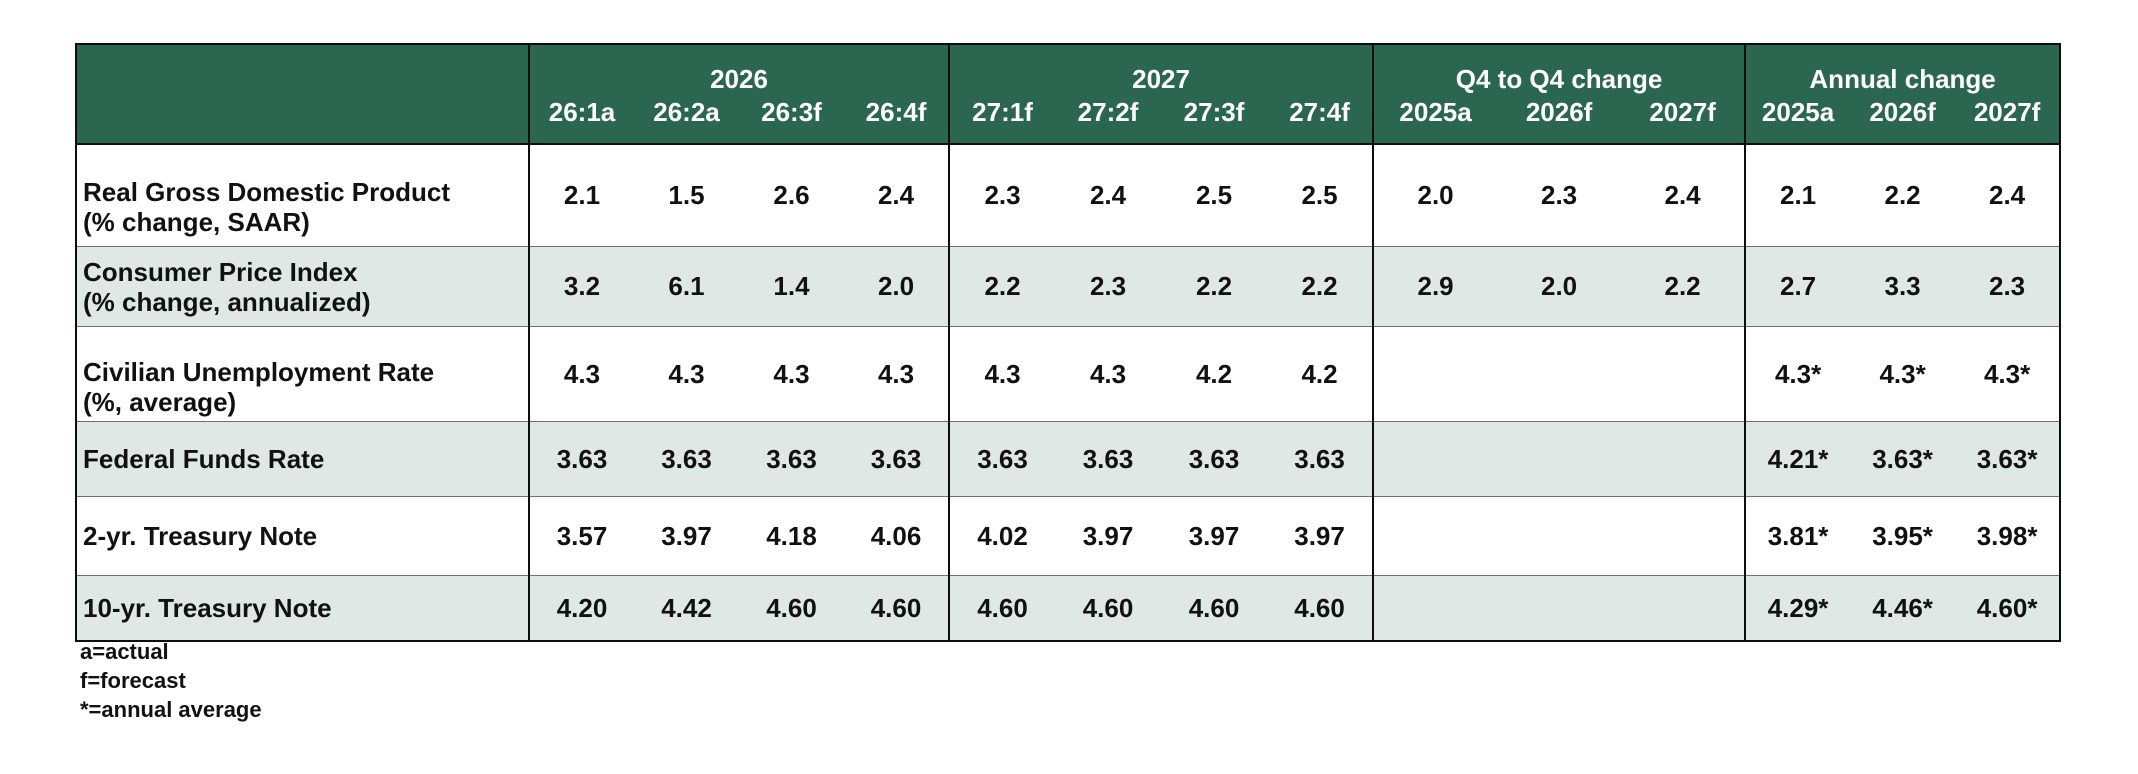 Image resolution: width=2138 pixels, height=774 pixels. I want to click on table-cell: 2.9, so click(1435, 286).